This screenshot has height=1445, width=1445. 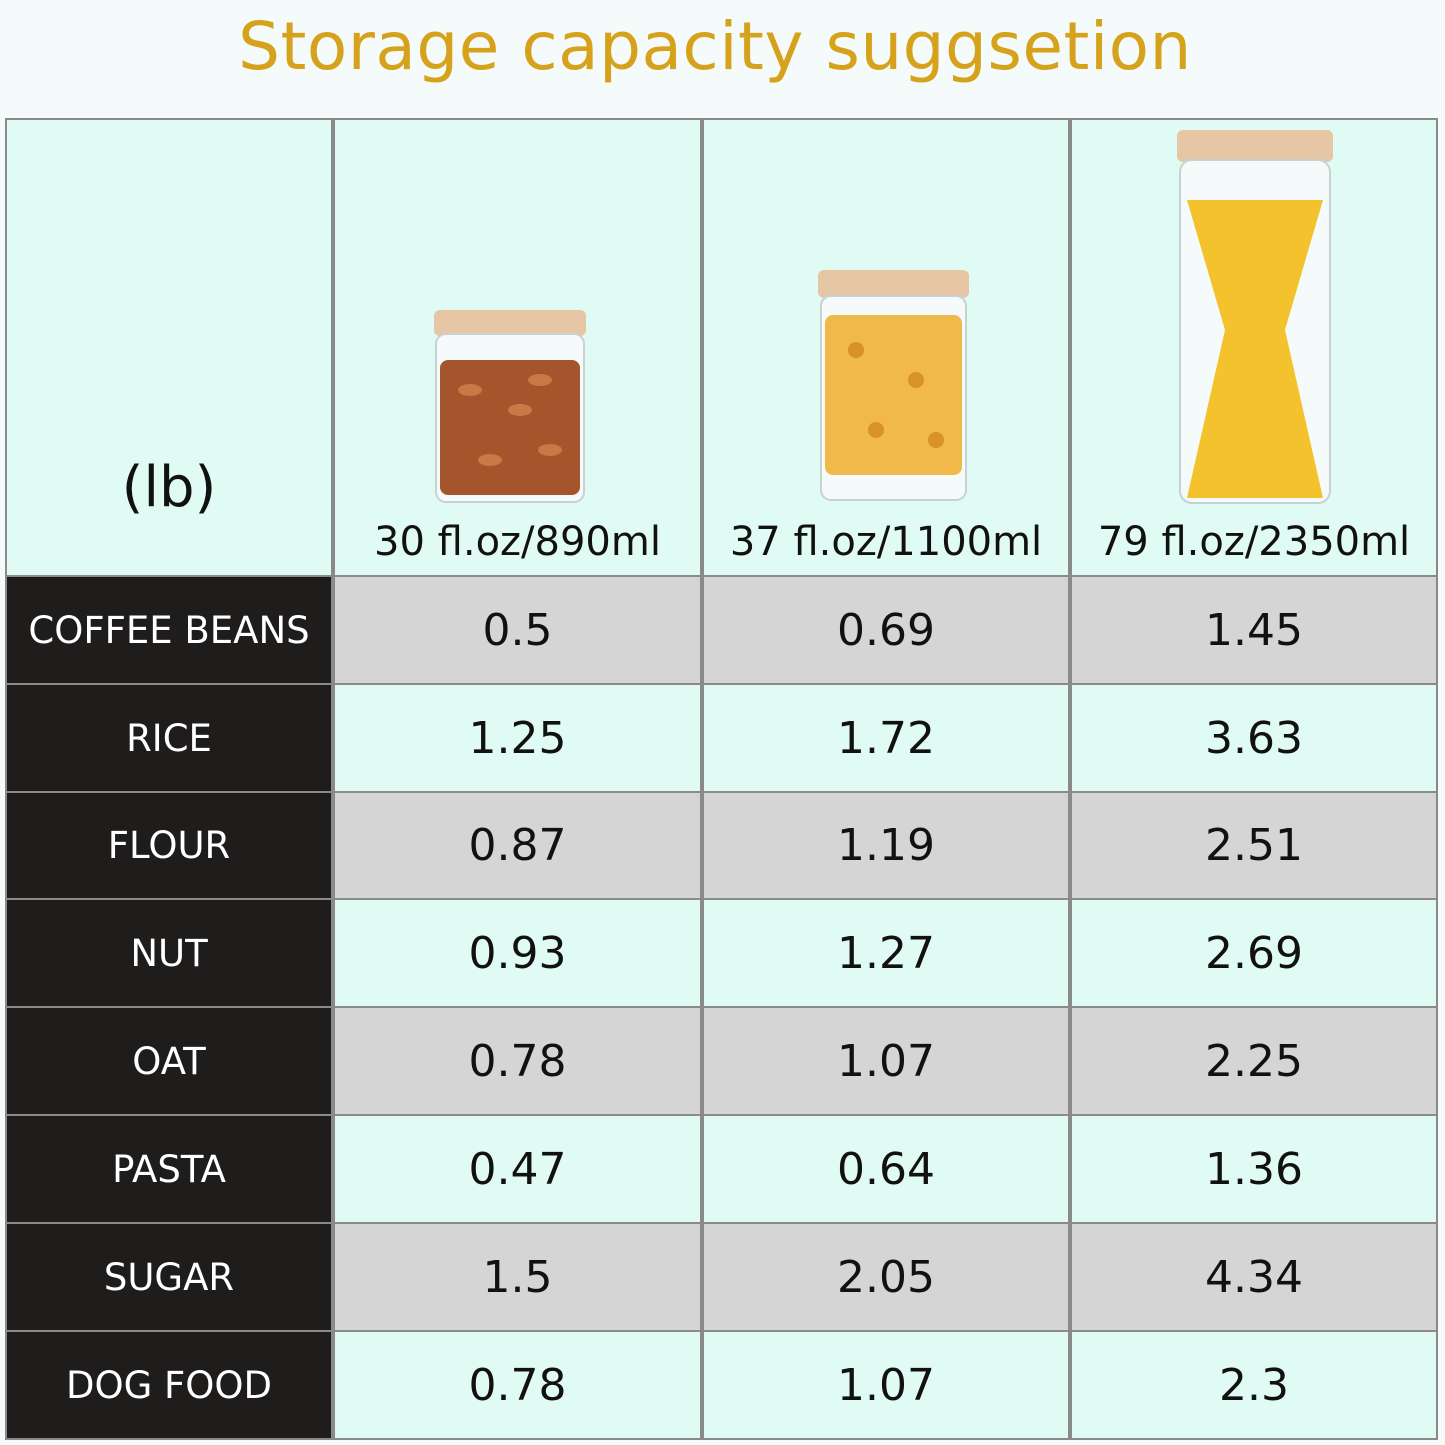 I want to click on table-cell: 1.19, so click(x=886, y=845).